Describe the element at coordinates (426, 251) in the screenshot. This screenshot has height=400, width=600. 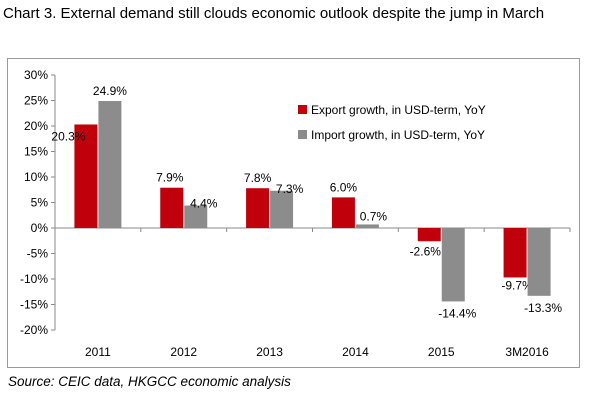
I see `export-data-label: -2.6%` at that location.